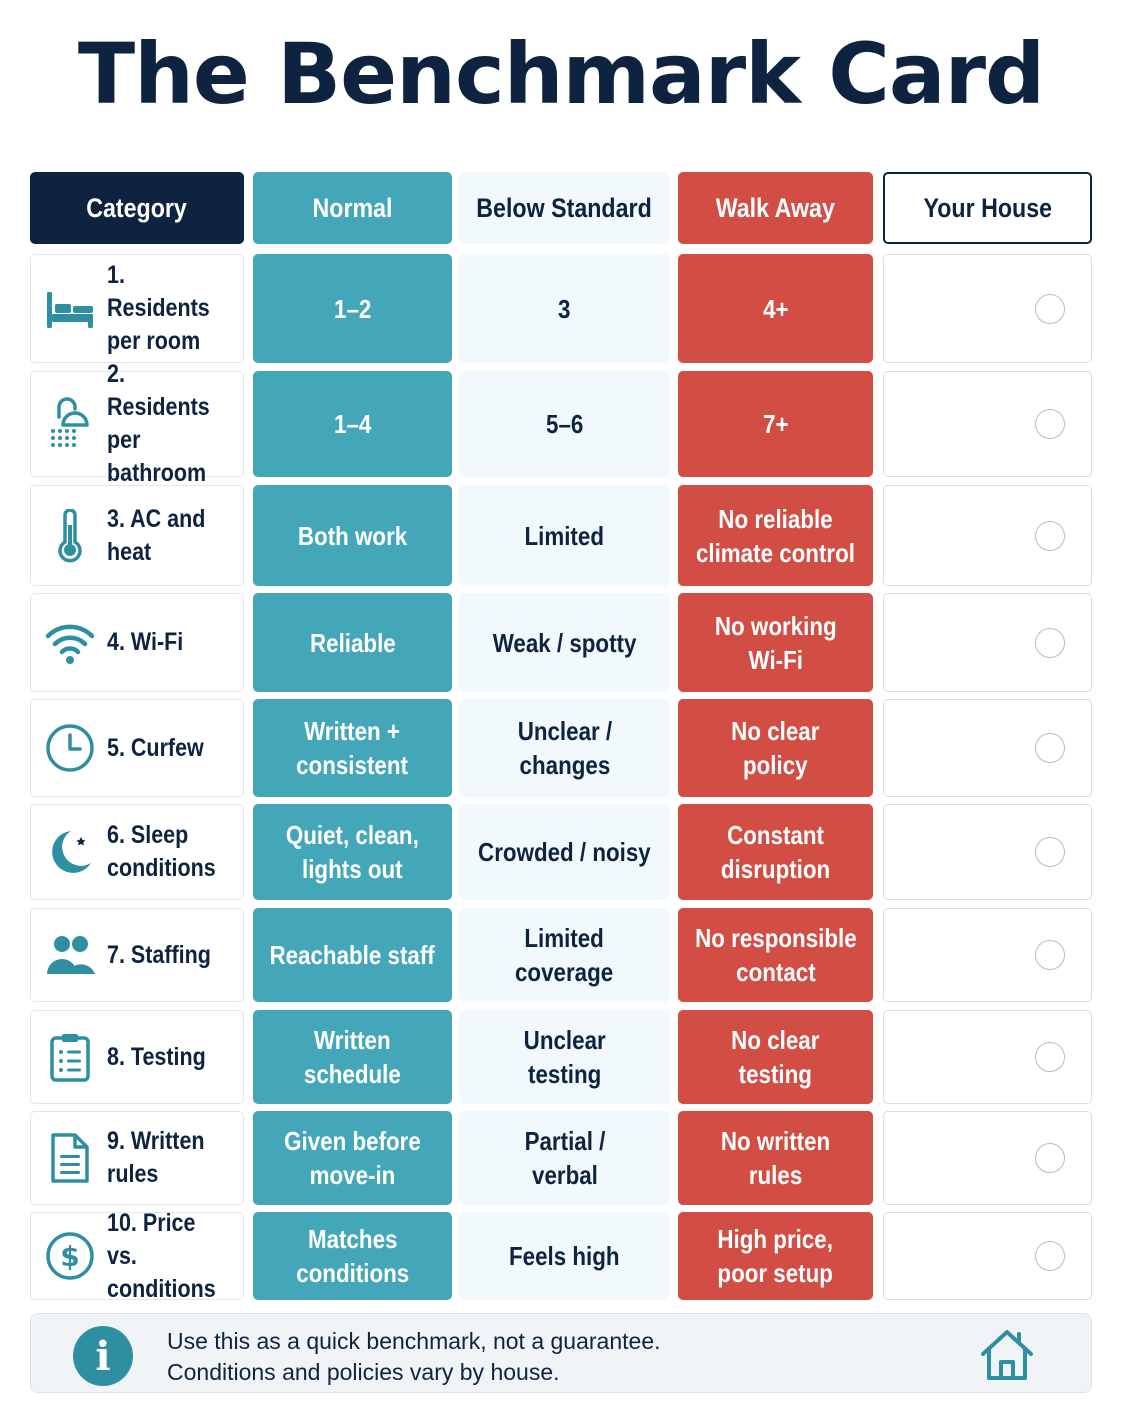 The width and height of the screenshot is (1122, 1402). I want to click on header-category-label: Category, so click(137, 207).